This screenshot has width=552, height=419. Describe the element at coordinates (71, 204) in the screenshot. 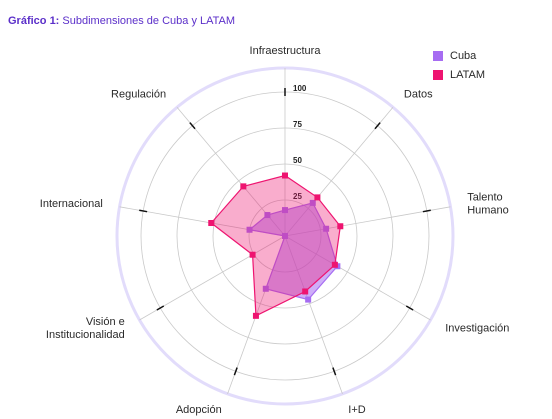

I see `category-label: Internacional` at that location.